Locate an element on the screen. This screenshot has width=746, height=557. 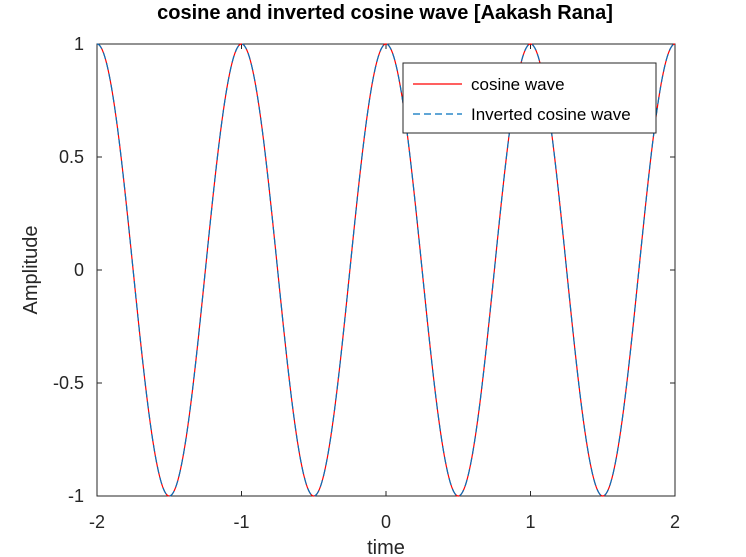
x-tick-label: 0 is located at coordinates (386, 522).